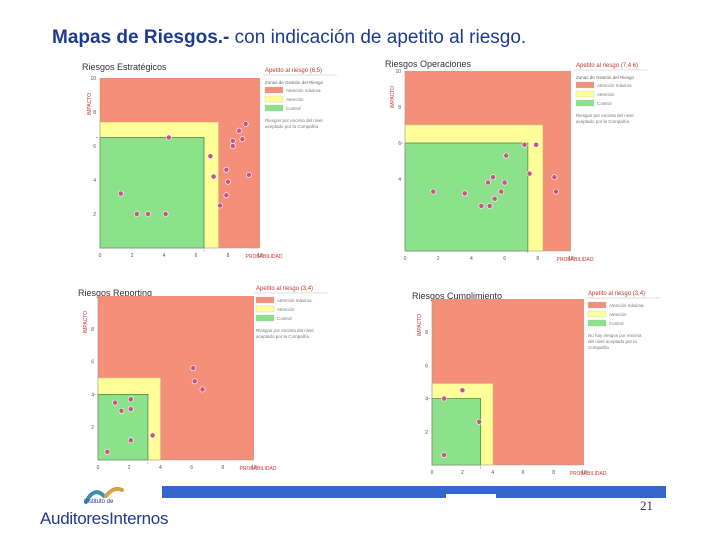 Image resolution: width=720 pixels, height=540 pixels. Describe the element at coordinates (104, 495) in the screenshot. I see `logo-mark-icon` at that location.